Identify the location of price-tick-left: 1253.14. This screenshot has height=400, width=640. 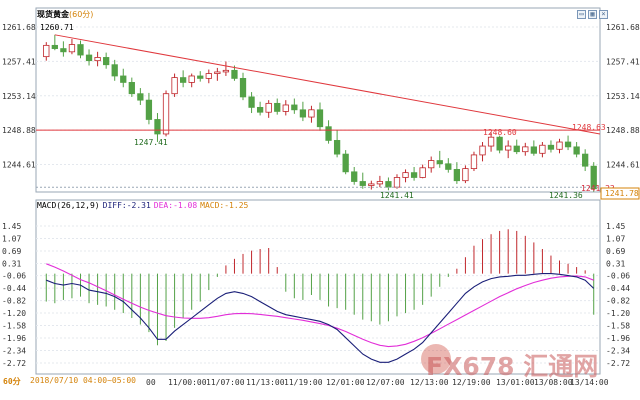
(19, 96).